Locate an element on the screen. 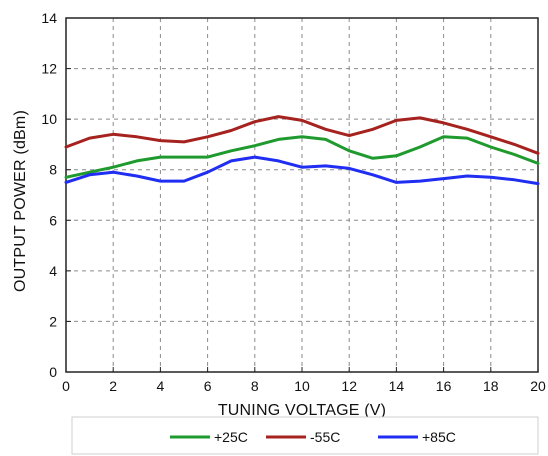 The image size is (548, 456). legend-label: +25C is located at coordinates (231, 437).